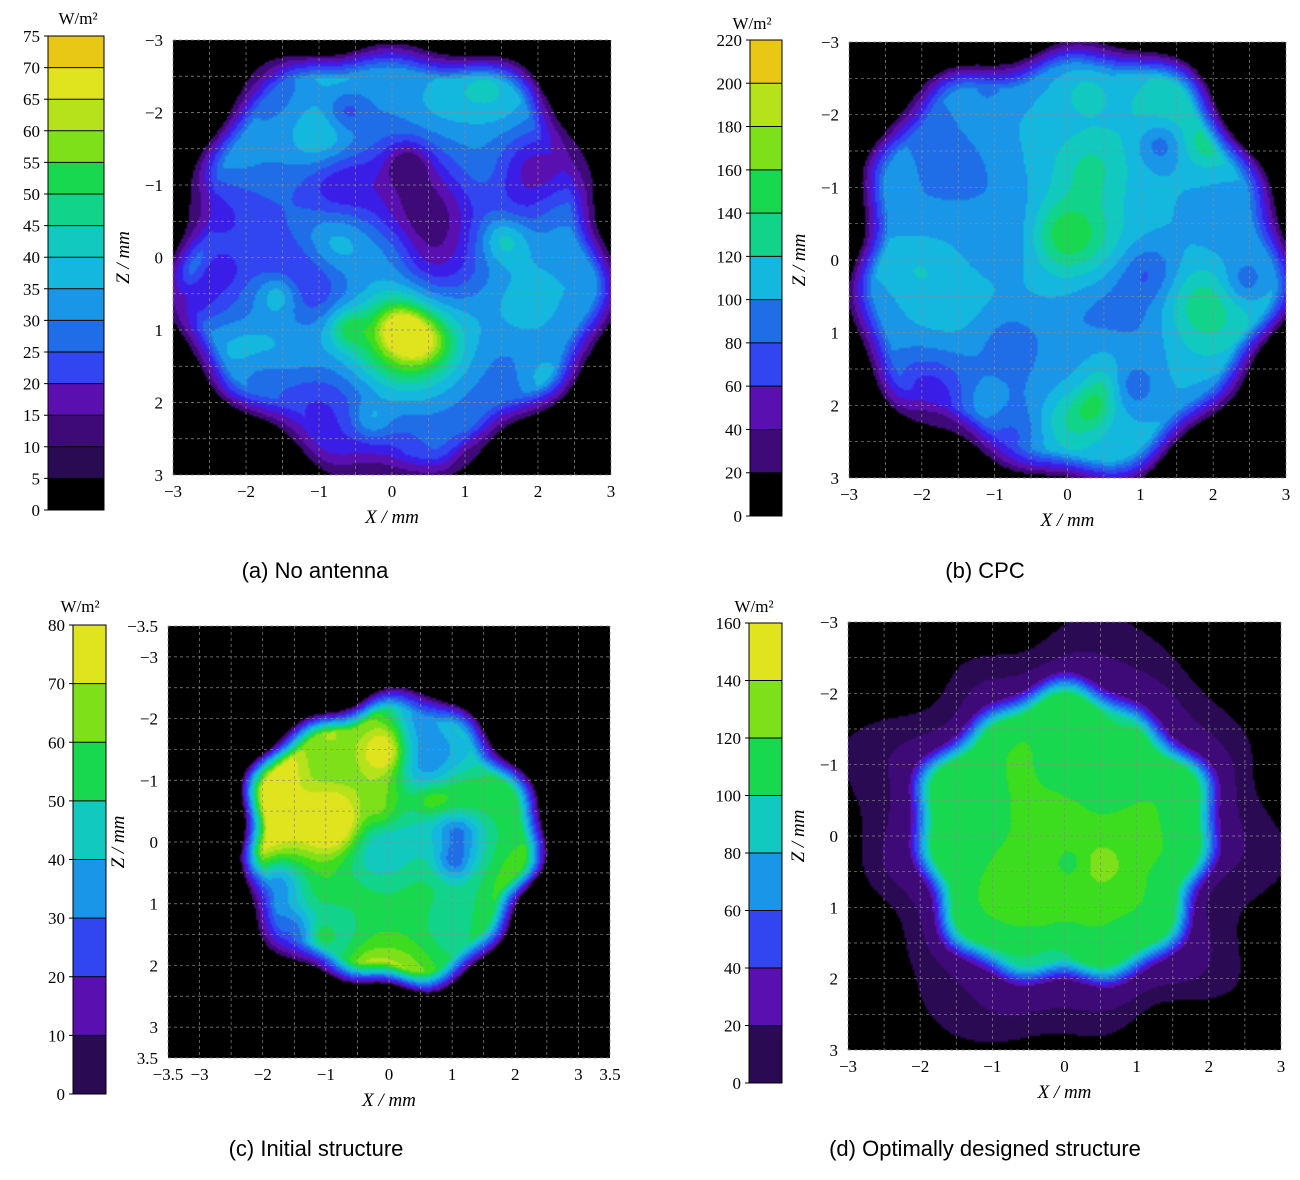 This screenshot has width=1300, height=1180. What do you see at coordinates (56, 801) in the screenshot?
I see `colorbar-tick-label: 50` at bounding box center [56, 801].